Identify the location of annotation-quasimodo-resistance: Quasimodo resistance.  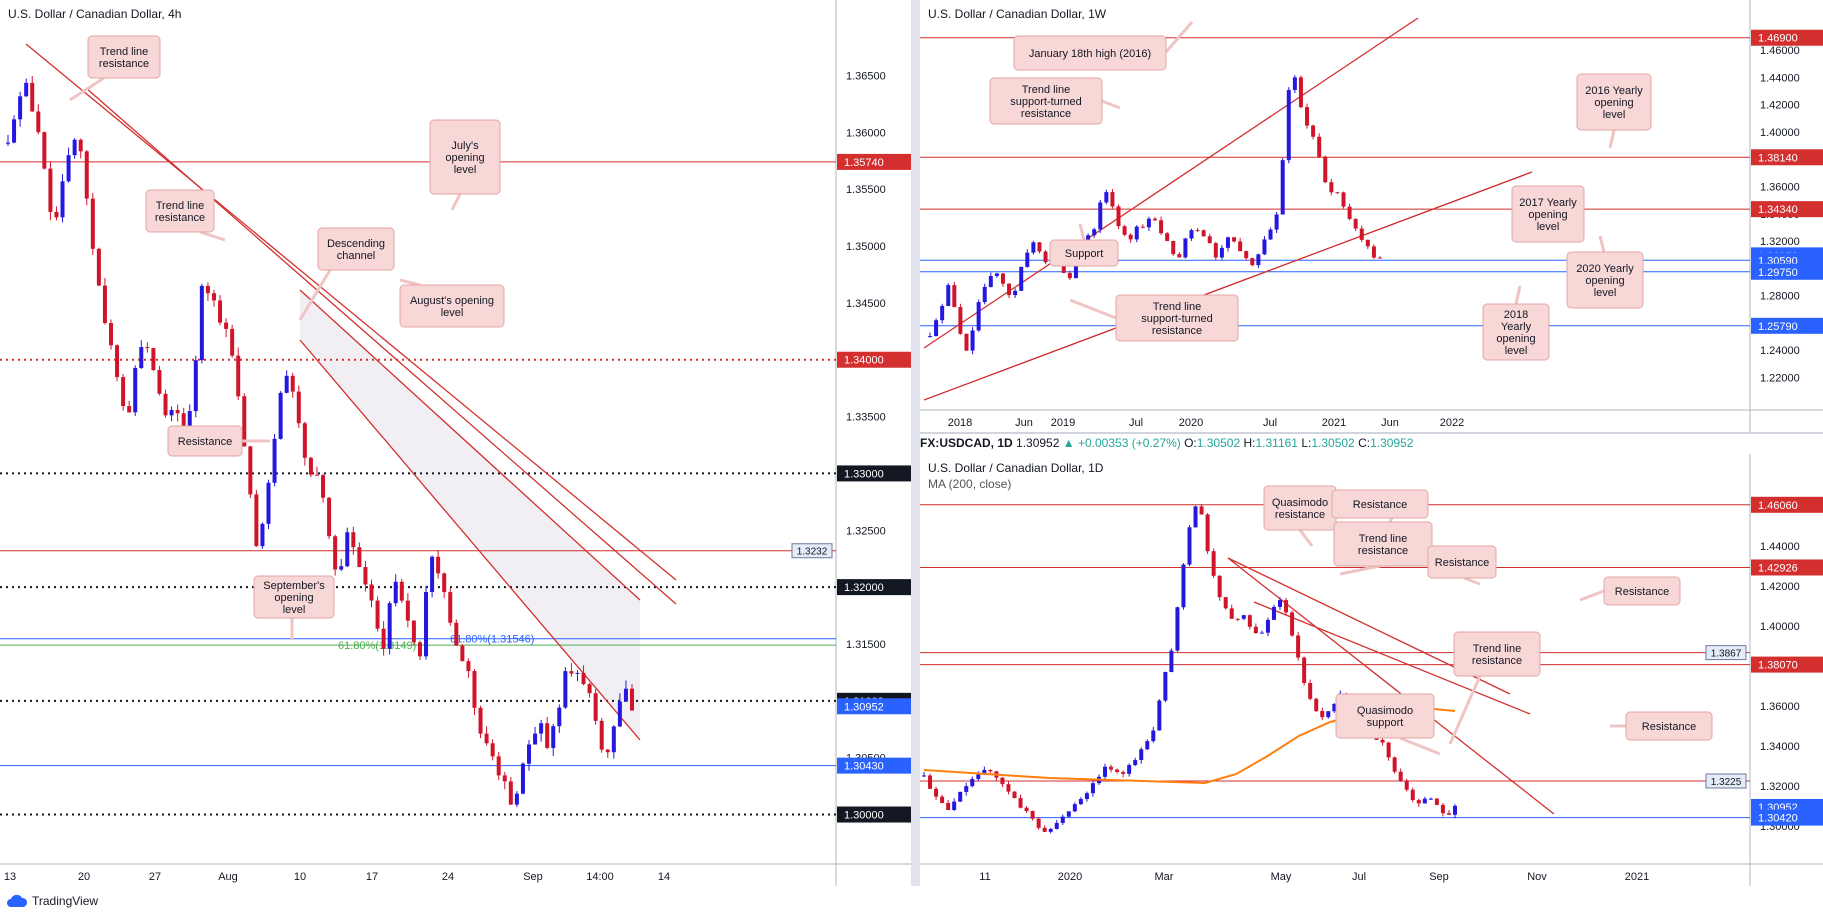
(1300, 516).